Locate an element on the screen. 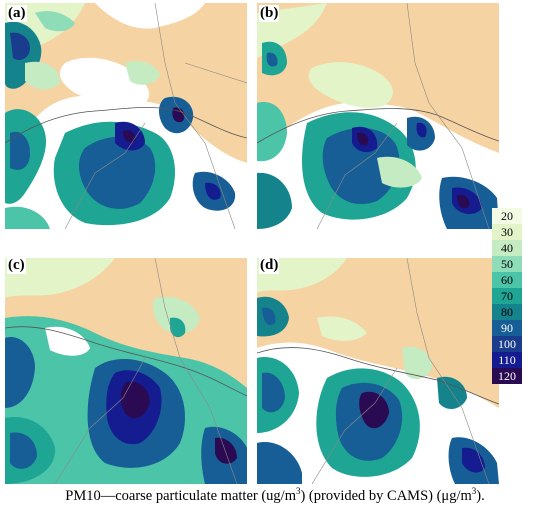 This screenshot has height=511, width=550. legend-level-100: 100 is located at coordinates (507, 344).